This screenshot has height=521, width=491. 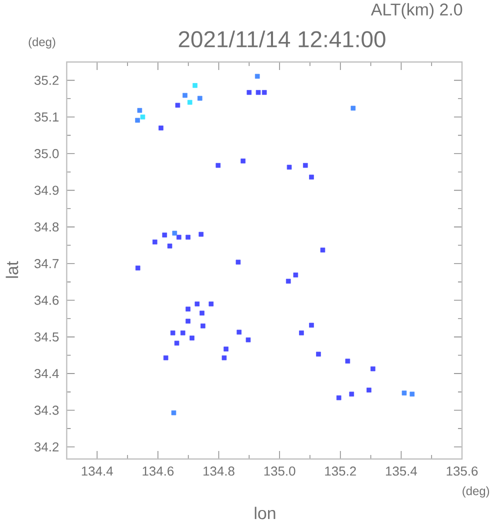 What do you see at coordinates (46, 410) in the screenshot?
I see `y-tick-label: 34.3` at bounding box center [46, 410].